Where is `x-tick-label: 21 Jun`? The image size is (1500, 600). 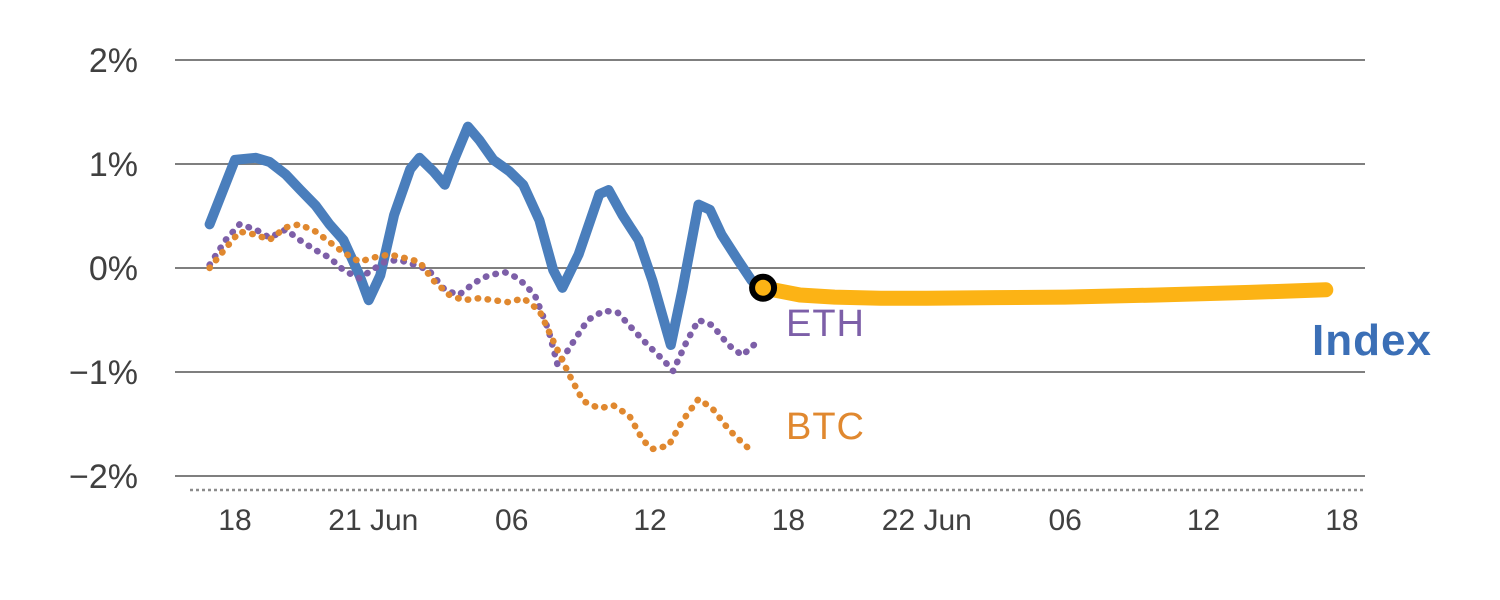
x-tick-label: 21 Jun is located at coordinates (373, 520).